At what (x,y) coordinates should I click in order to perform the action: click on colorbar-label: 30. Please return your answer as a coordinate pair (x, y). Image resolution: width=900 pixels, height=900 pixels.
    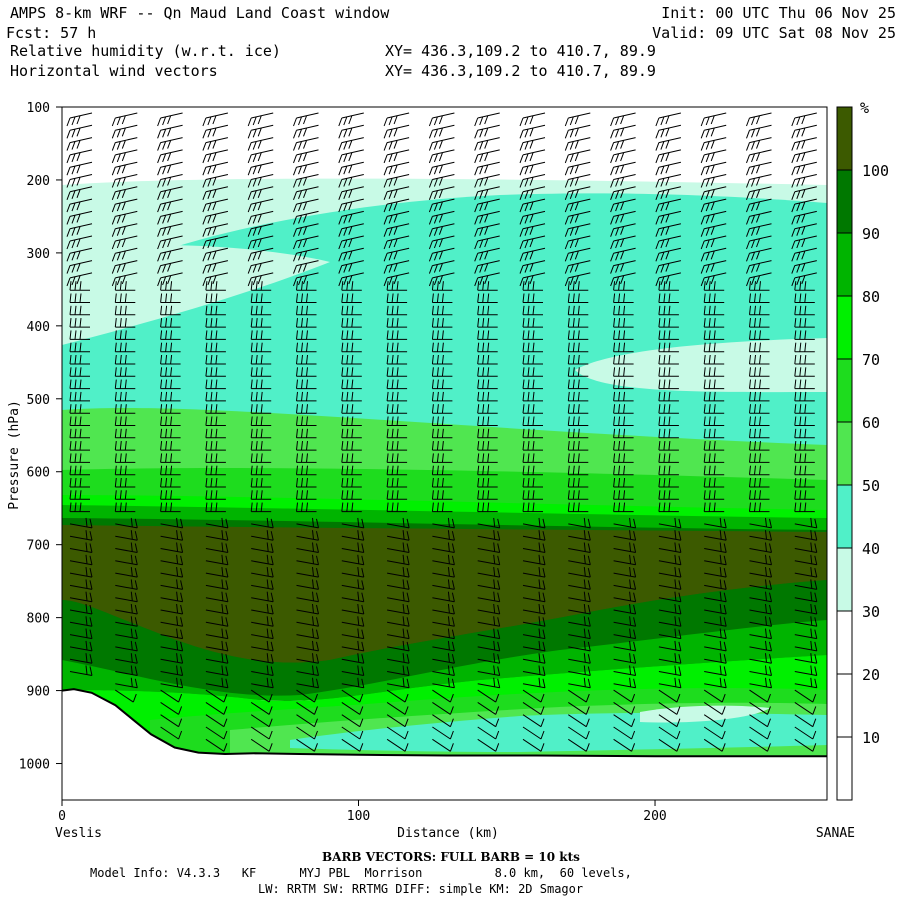
    Looking at the image, I should click on (871, 612).